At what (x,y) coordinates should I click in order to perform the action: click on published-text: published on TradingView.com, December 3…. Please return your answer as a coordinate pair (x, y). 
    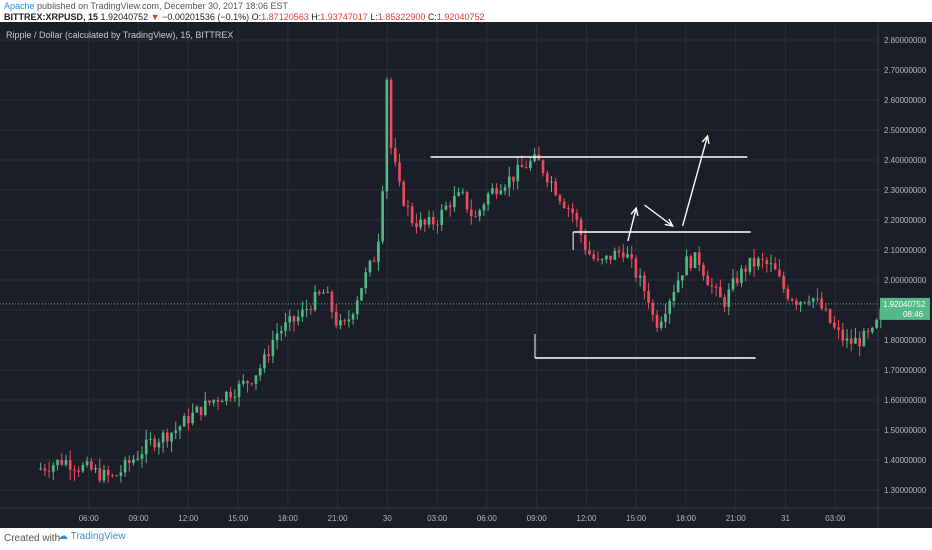
    Looking at the image, I should click on (163, 6).